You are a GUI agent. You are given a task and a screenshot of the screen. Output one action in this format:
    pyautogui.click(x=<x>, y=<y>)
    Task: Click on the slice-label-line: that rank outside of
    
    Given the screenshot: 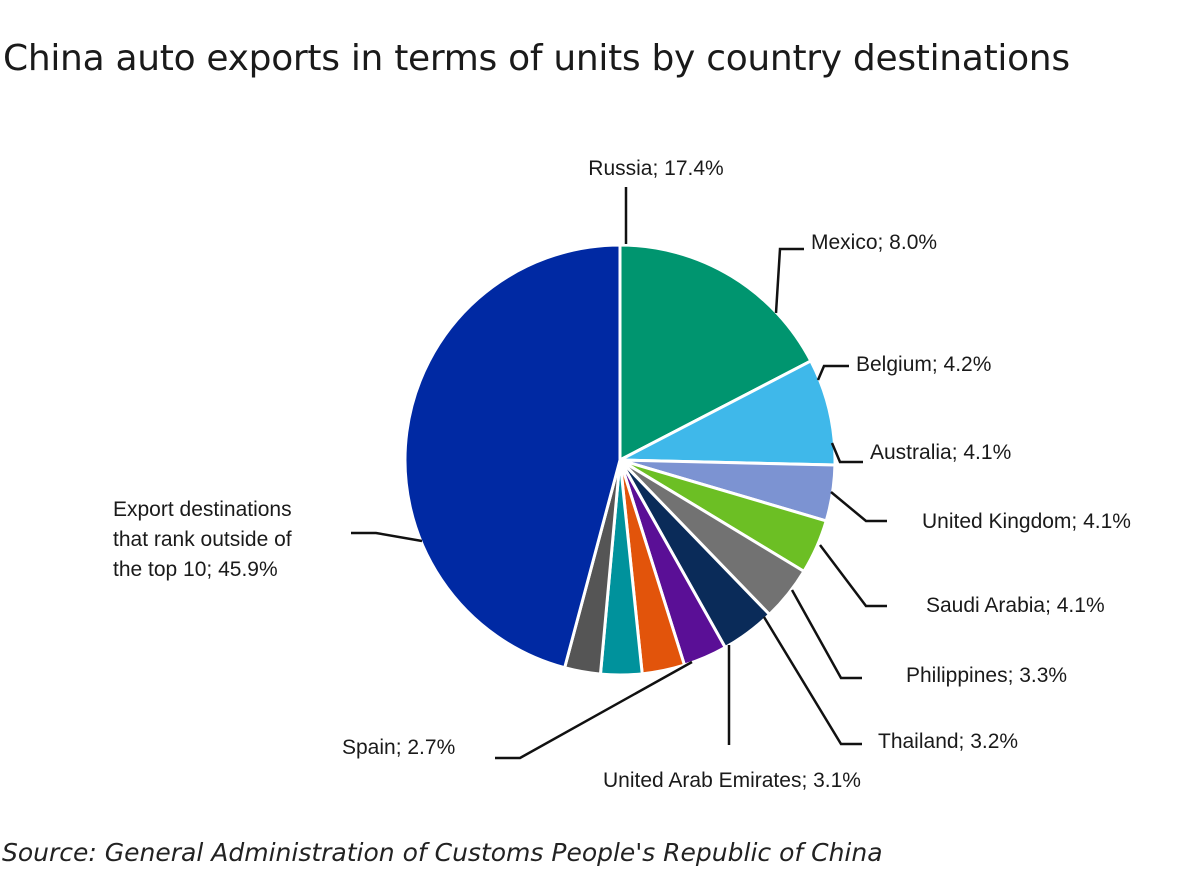 What is the action you would take?
    pyautogui.click(x=202, y=539)
    